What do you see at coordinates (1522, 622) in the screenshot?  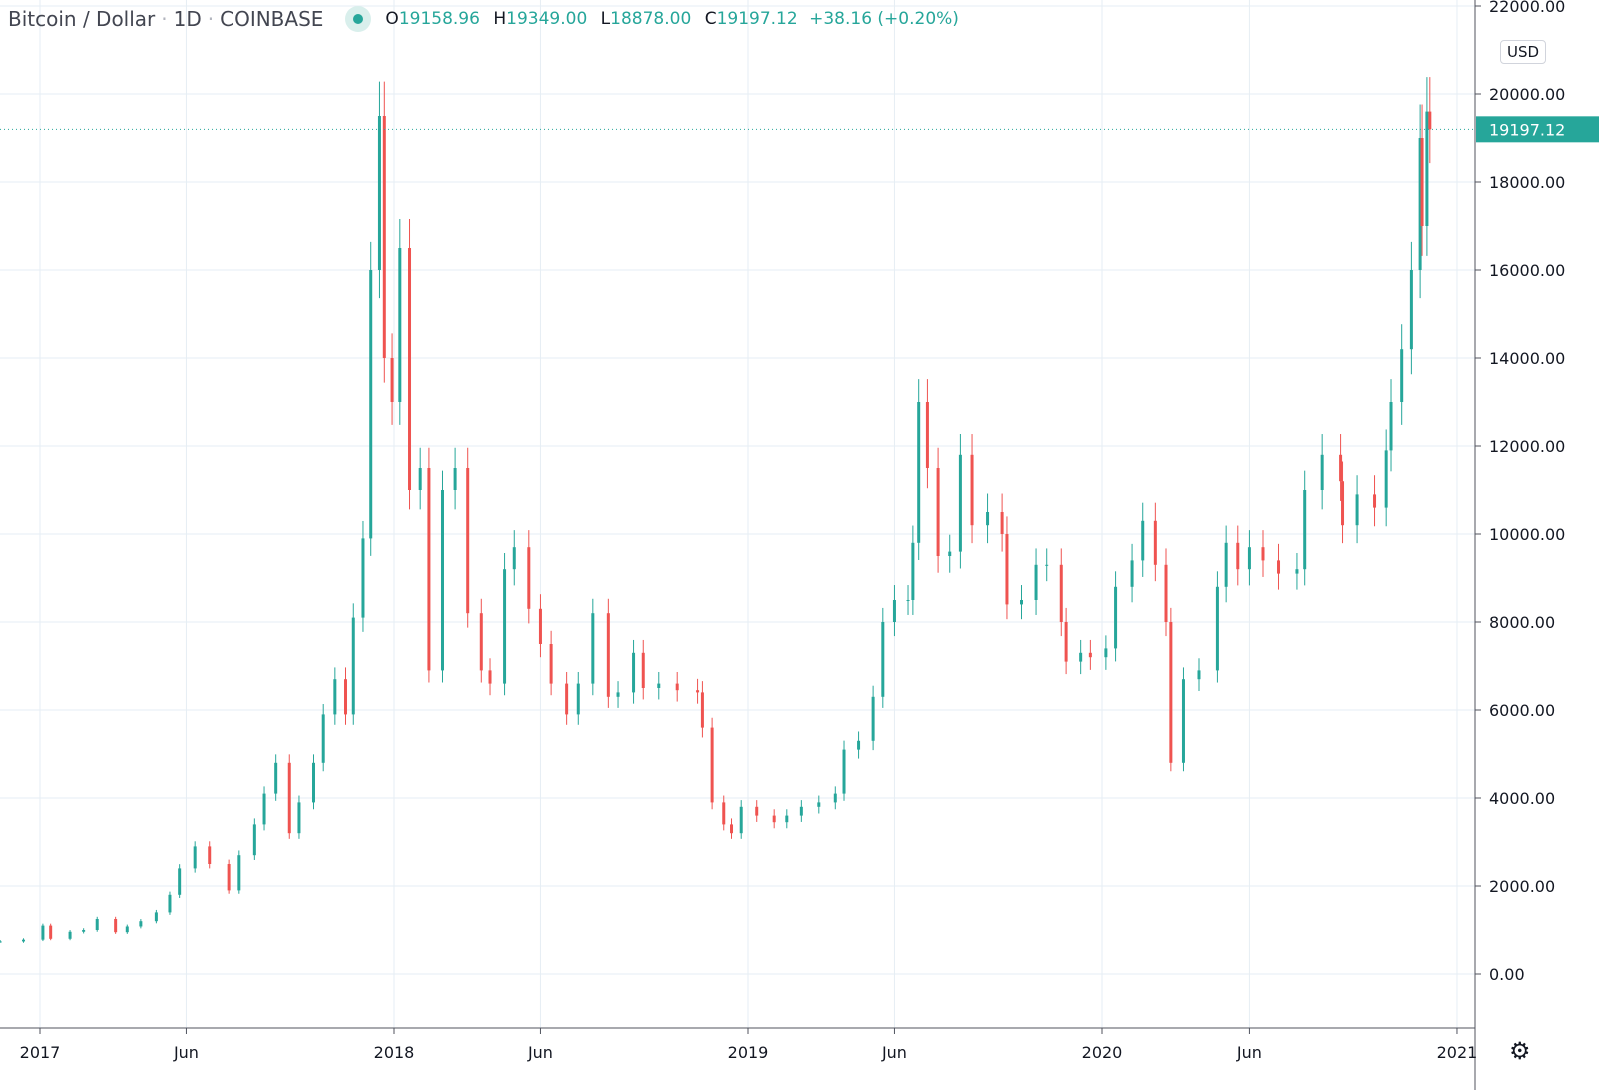 I see `y-tick-label: 8000.00` at bounding box center [1522, 622].